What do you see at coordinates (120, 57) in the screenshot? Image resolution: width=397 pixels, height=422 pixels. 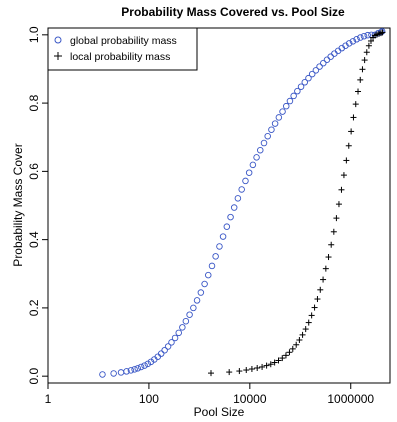 I see `legend-label-local: local probability mass` at bounding box center [120, 57].